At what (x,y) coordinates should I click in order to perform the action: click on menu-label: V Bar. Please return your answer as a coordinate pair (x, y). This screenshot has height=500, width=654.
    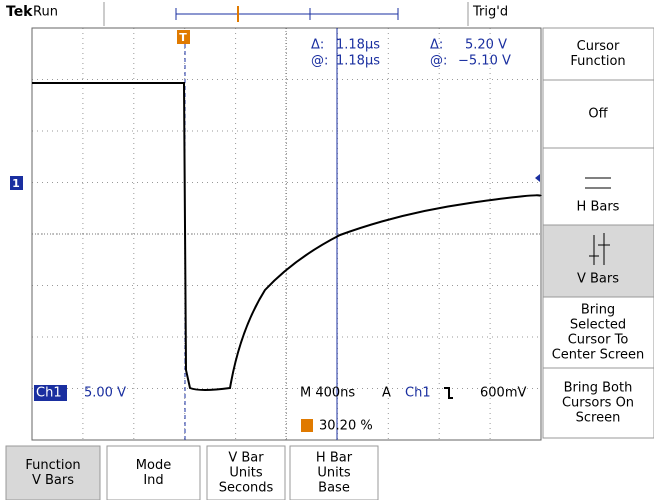
    Looking at the image, I should click on (246, 458).